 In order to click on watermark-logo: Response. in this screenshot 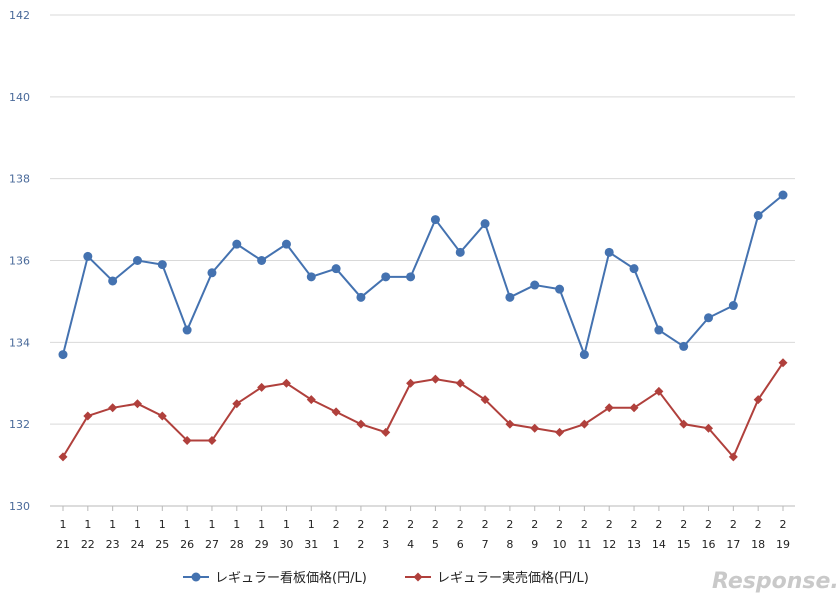, I will do `click(775, 581)`.